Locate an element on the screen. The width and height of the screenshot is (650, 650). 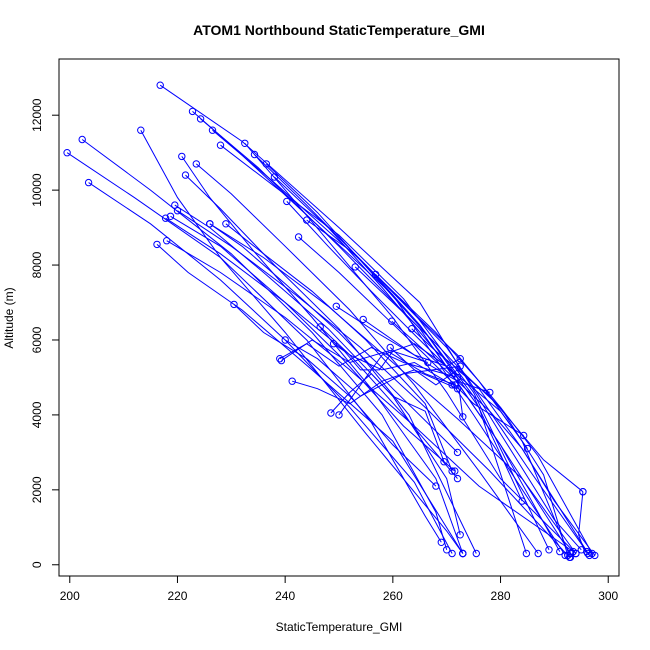
x-tick-label: 200 is located at coordinates (70, 596).